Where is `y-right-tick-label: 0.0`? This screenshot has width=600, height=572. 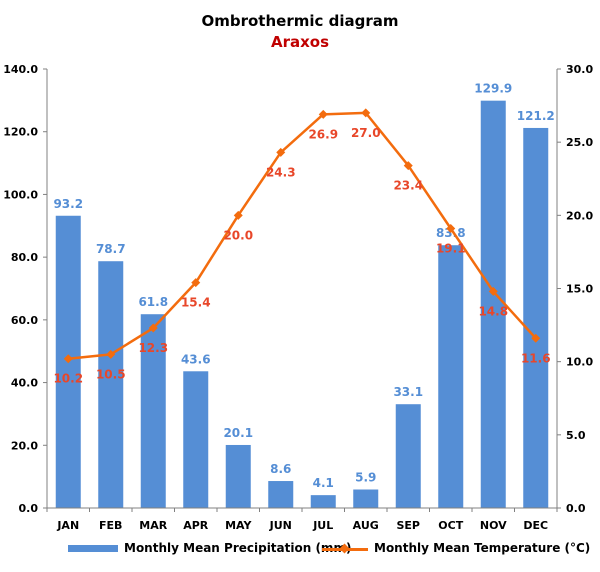 y-right-tick-label: 0.0 is located at coordinates (576, 508).